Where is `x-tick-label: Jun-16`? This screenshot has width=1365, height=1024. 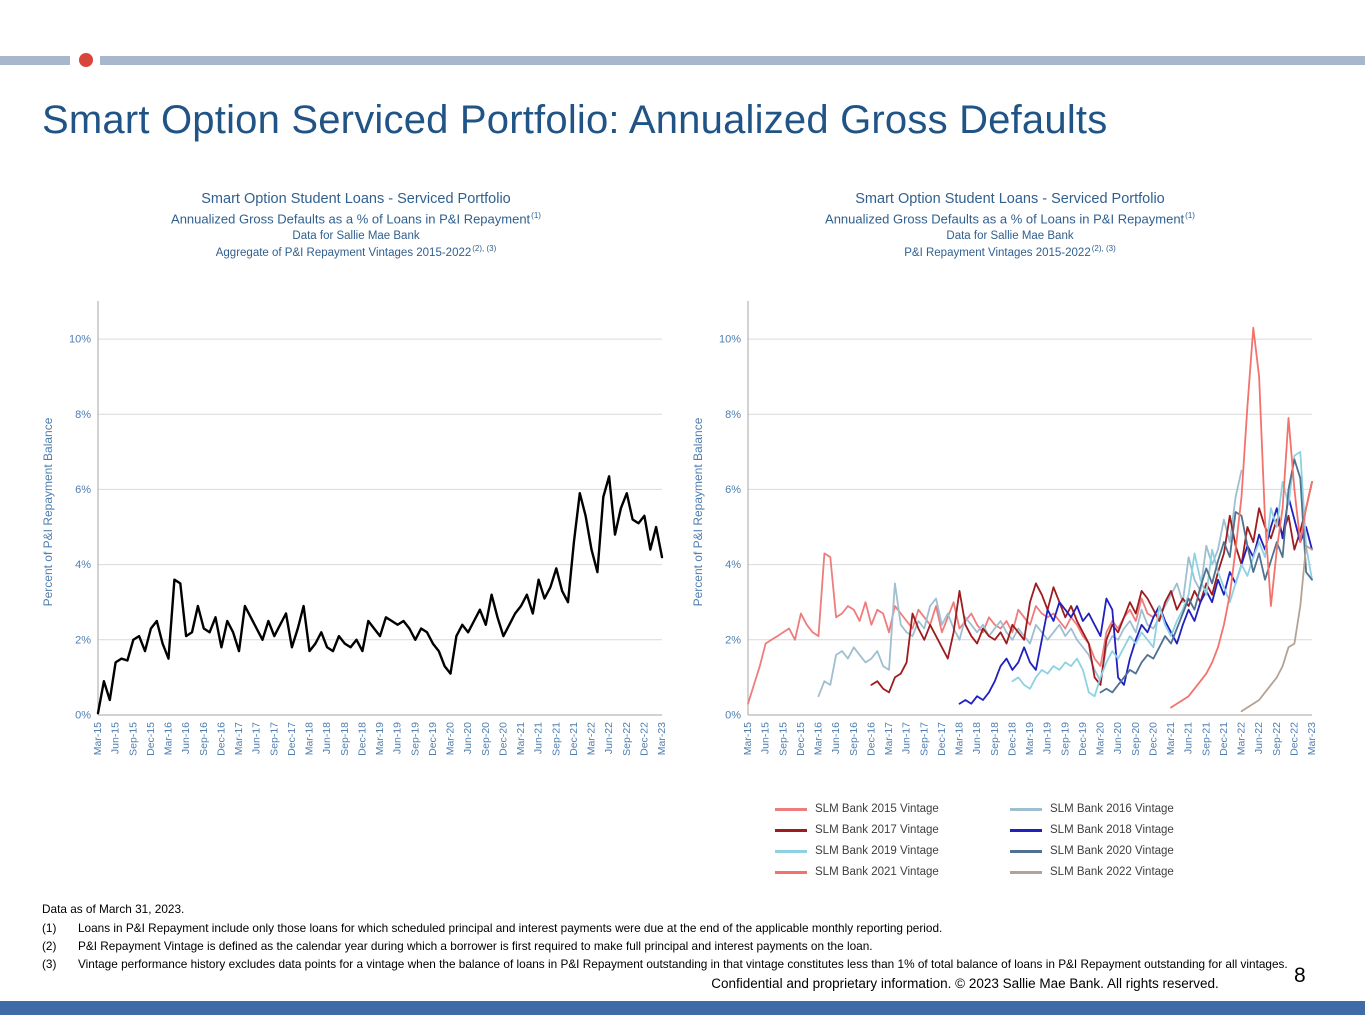
x-tick-label: Jun-16 is located at coordinates (836, 738).